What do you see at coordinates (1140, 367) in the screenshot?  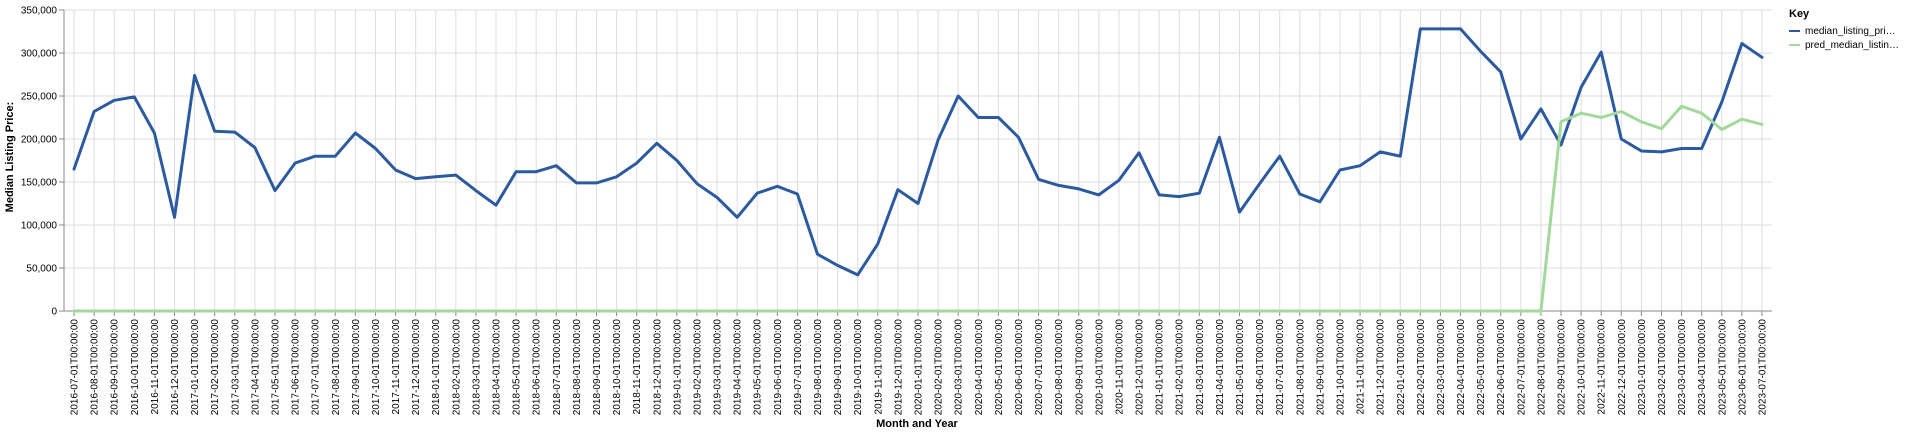 I see `x-tick-label: 2020-12-01T00:00:00` at bounding box center [1140, 367].